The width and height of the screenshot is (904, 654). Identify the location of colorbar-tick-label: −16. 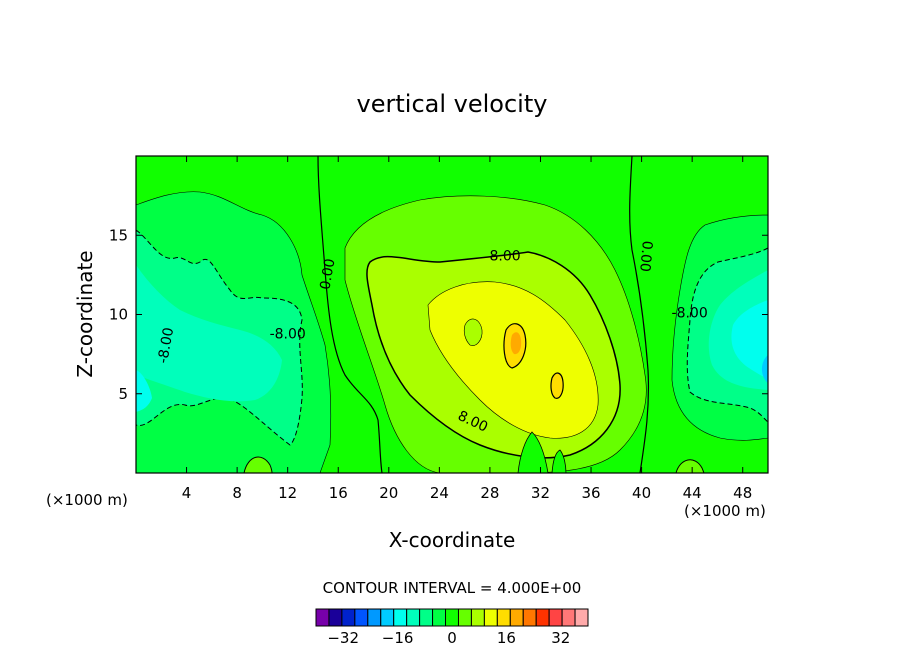
(398, 638).